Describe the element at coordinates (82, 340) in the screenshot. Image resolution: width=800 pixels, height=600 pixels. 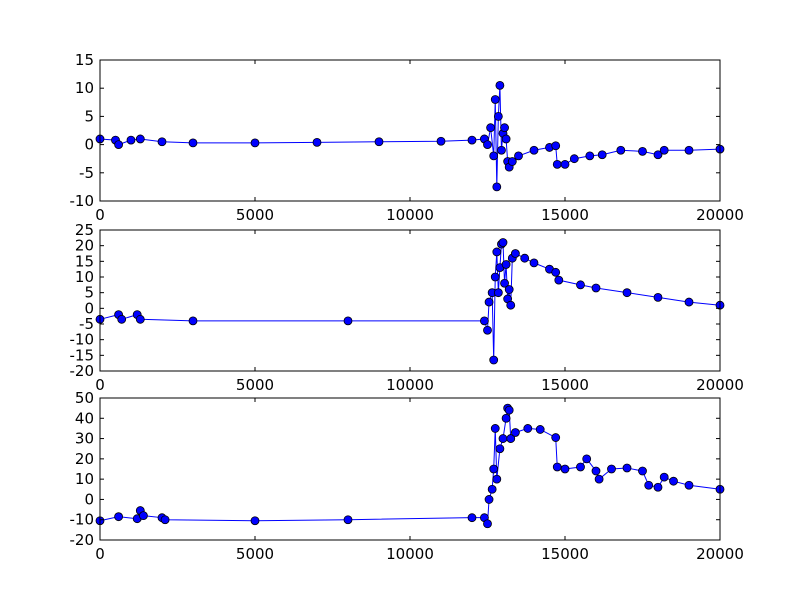
I see `y-tick-label: -10` at that location.